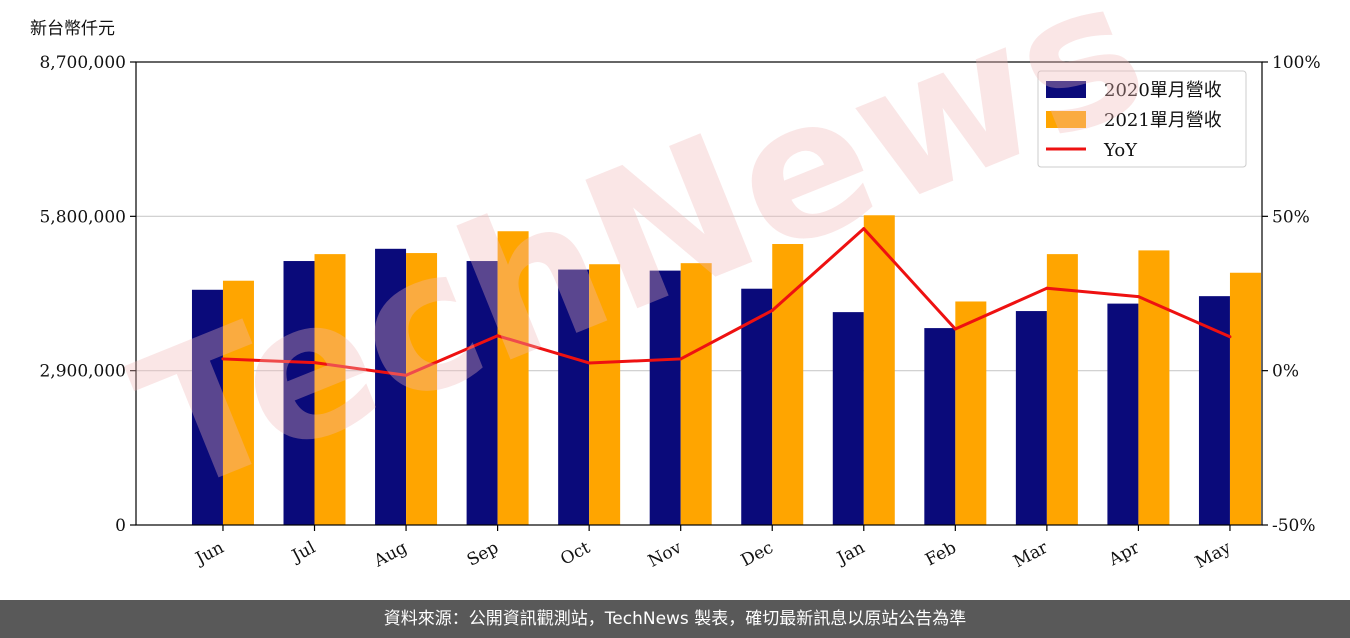 The width and height of the screenshot is (1350, 638). I want to click on y2-tick-label: 0%, so click(1285, 372).